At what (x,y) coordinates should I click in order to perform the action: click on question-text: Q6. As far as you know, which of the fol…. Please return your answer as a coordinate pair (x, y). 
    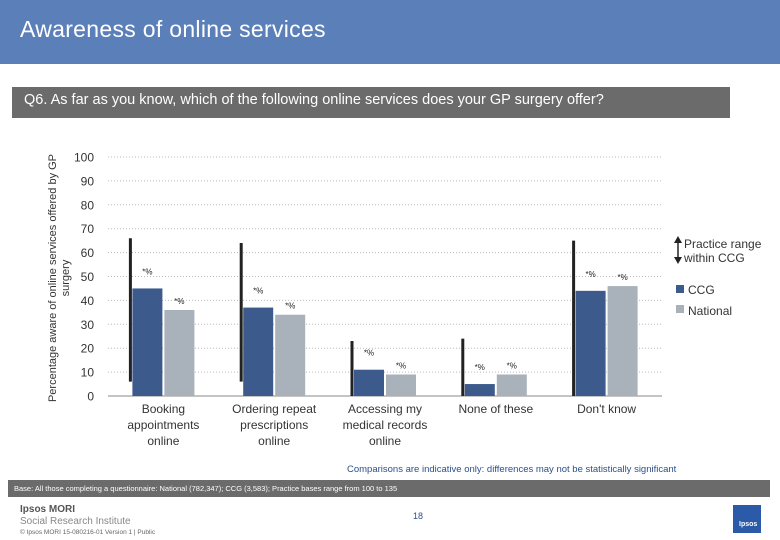
    Looking at the image, I should click on (314, 100).